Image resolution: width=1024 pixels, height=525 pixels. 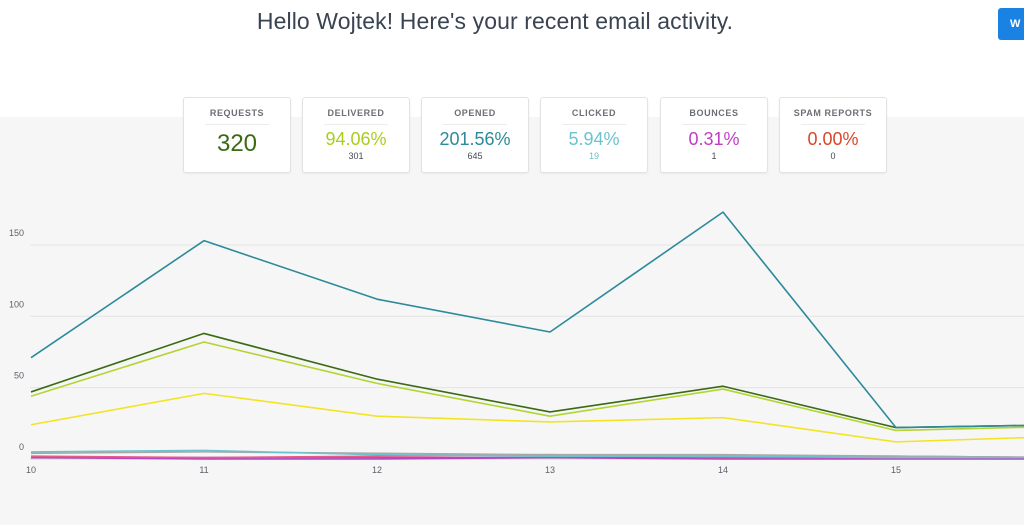 I want to click on x-tick-label: 12, so click(x=377, y=470).